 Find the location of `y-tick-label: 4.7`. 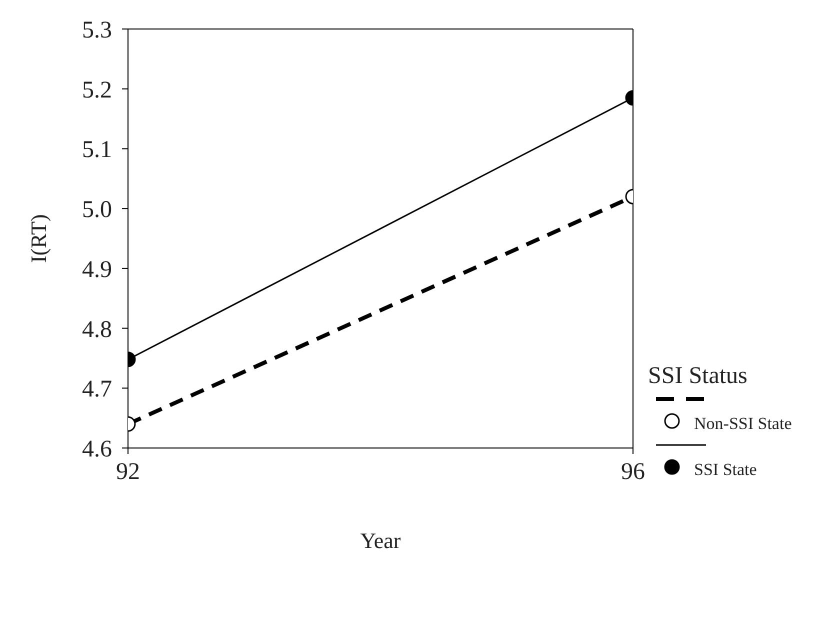

y-tick-label: 4.7 is located at coordinates (97, 389).